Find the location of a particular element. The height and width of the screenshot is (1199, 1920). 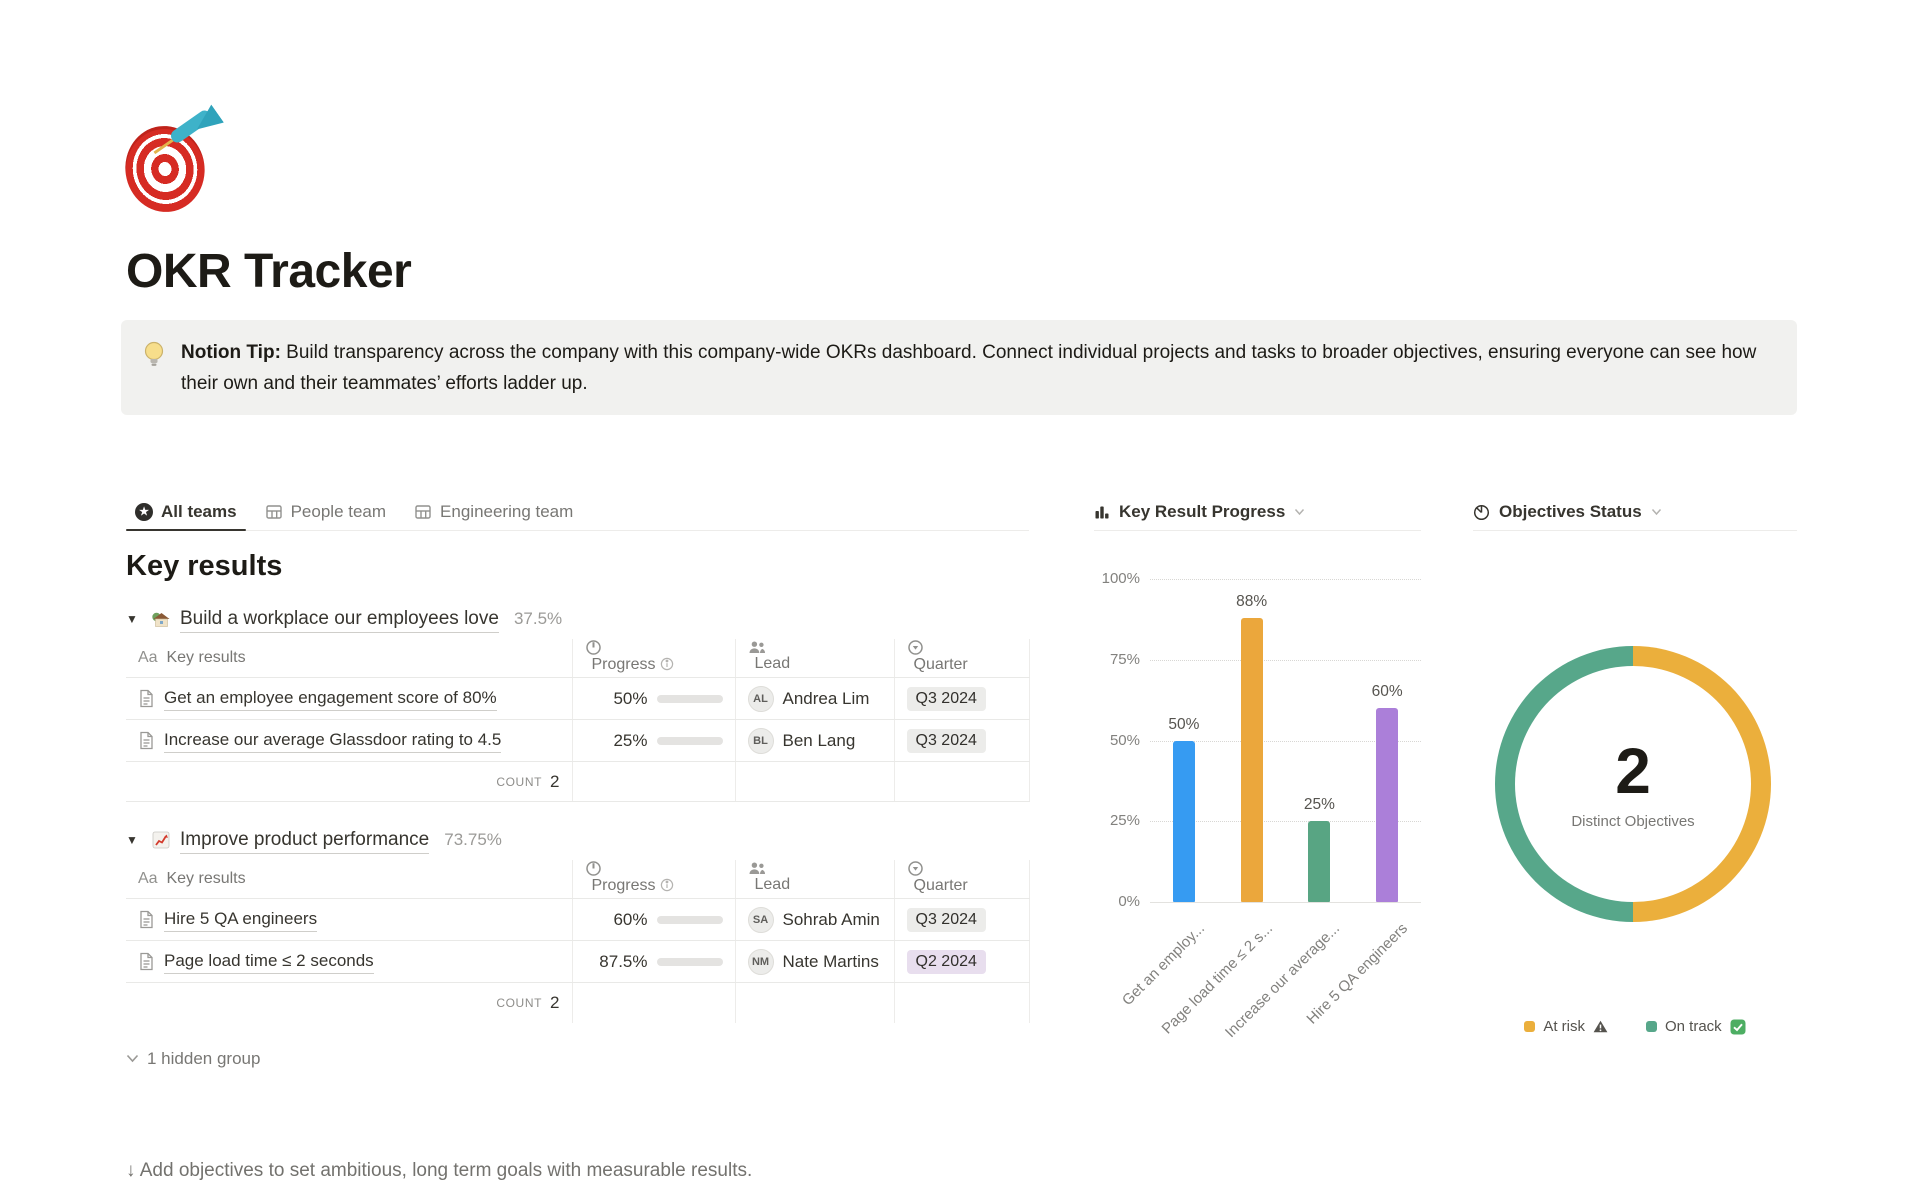

bar-chart-header: Key Result Progress is located at coordinates (1257, 512).